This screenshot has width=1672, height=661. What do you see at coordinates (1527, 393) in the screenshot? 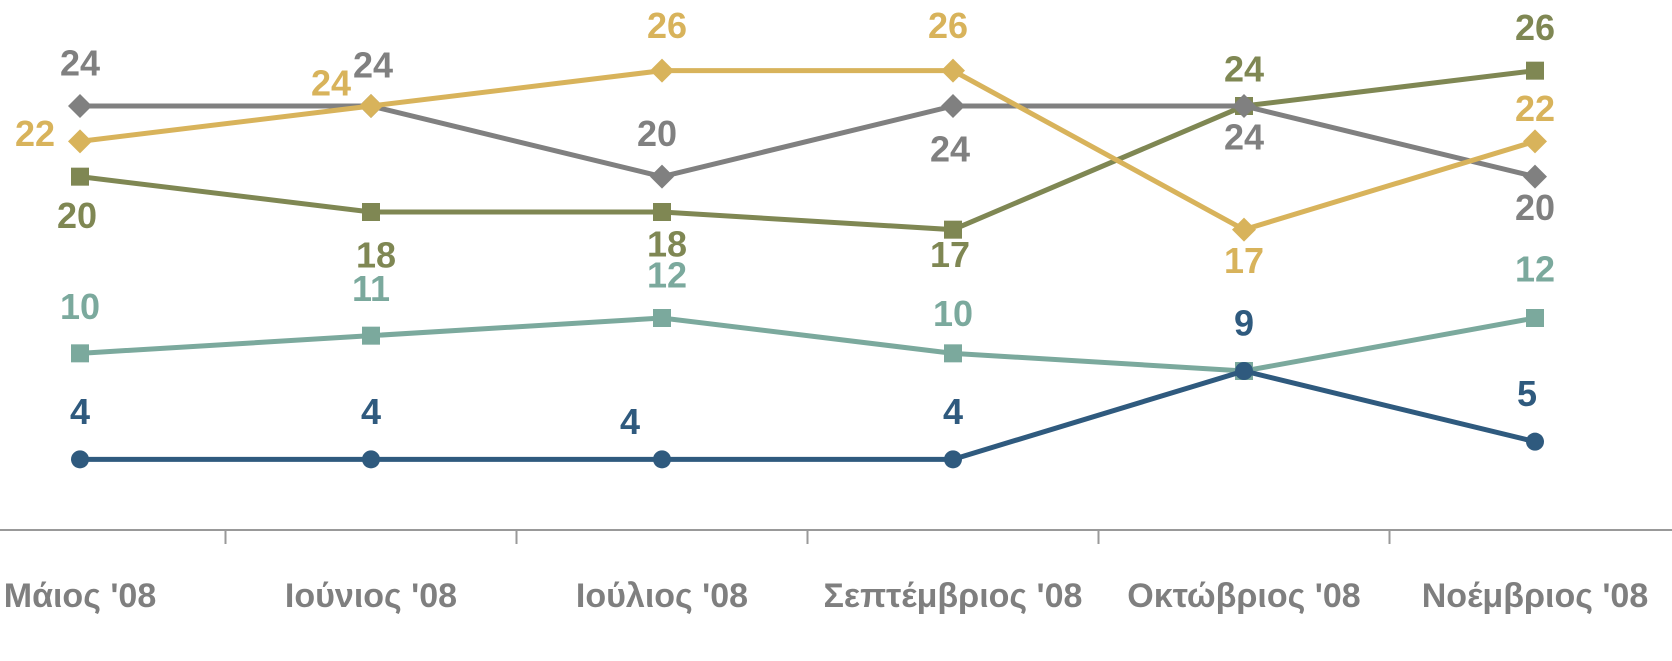
I see `data-label: 5` at bounding box center [1527, 393].